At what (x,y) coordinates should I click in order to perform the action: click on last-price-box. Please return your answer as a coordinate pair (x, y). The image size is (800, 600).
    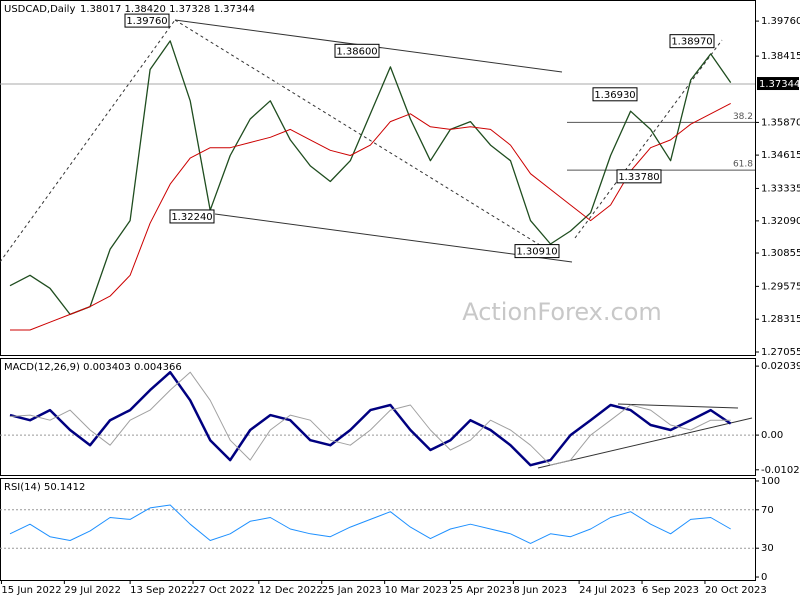
    Looking at the image, I should click on (778, 84).